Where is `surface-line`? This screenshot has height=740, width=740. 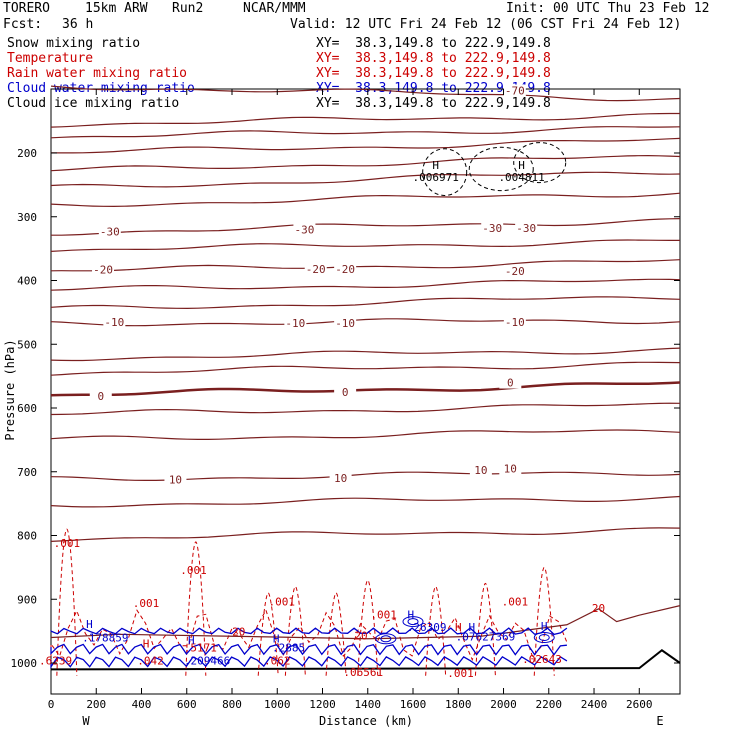 surface-line is located at coordinates (365, 660).